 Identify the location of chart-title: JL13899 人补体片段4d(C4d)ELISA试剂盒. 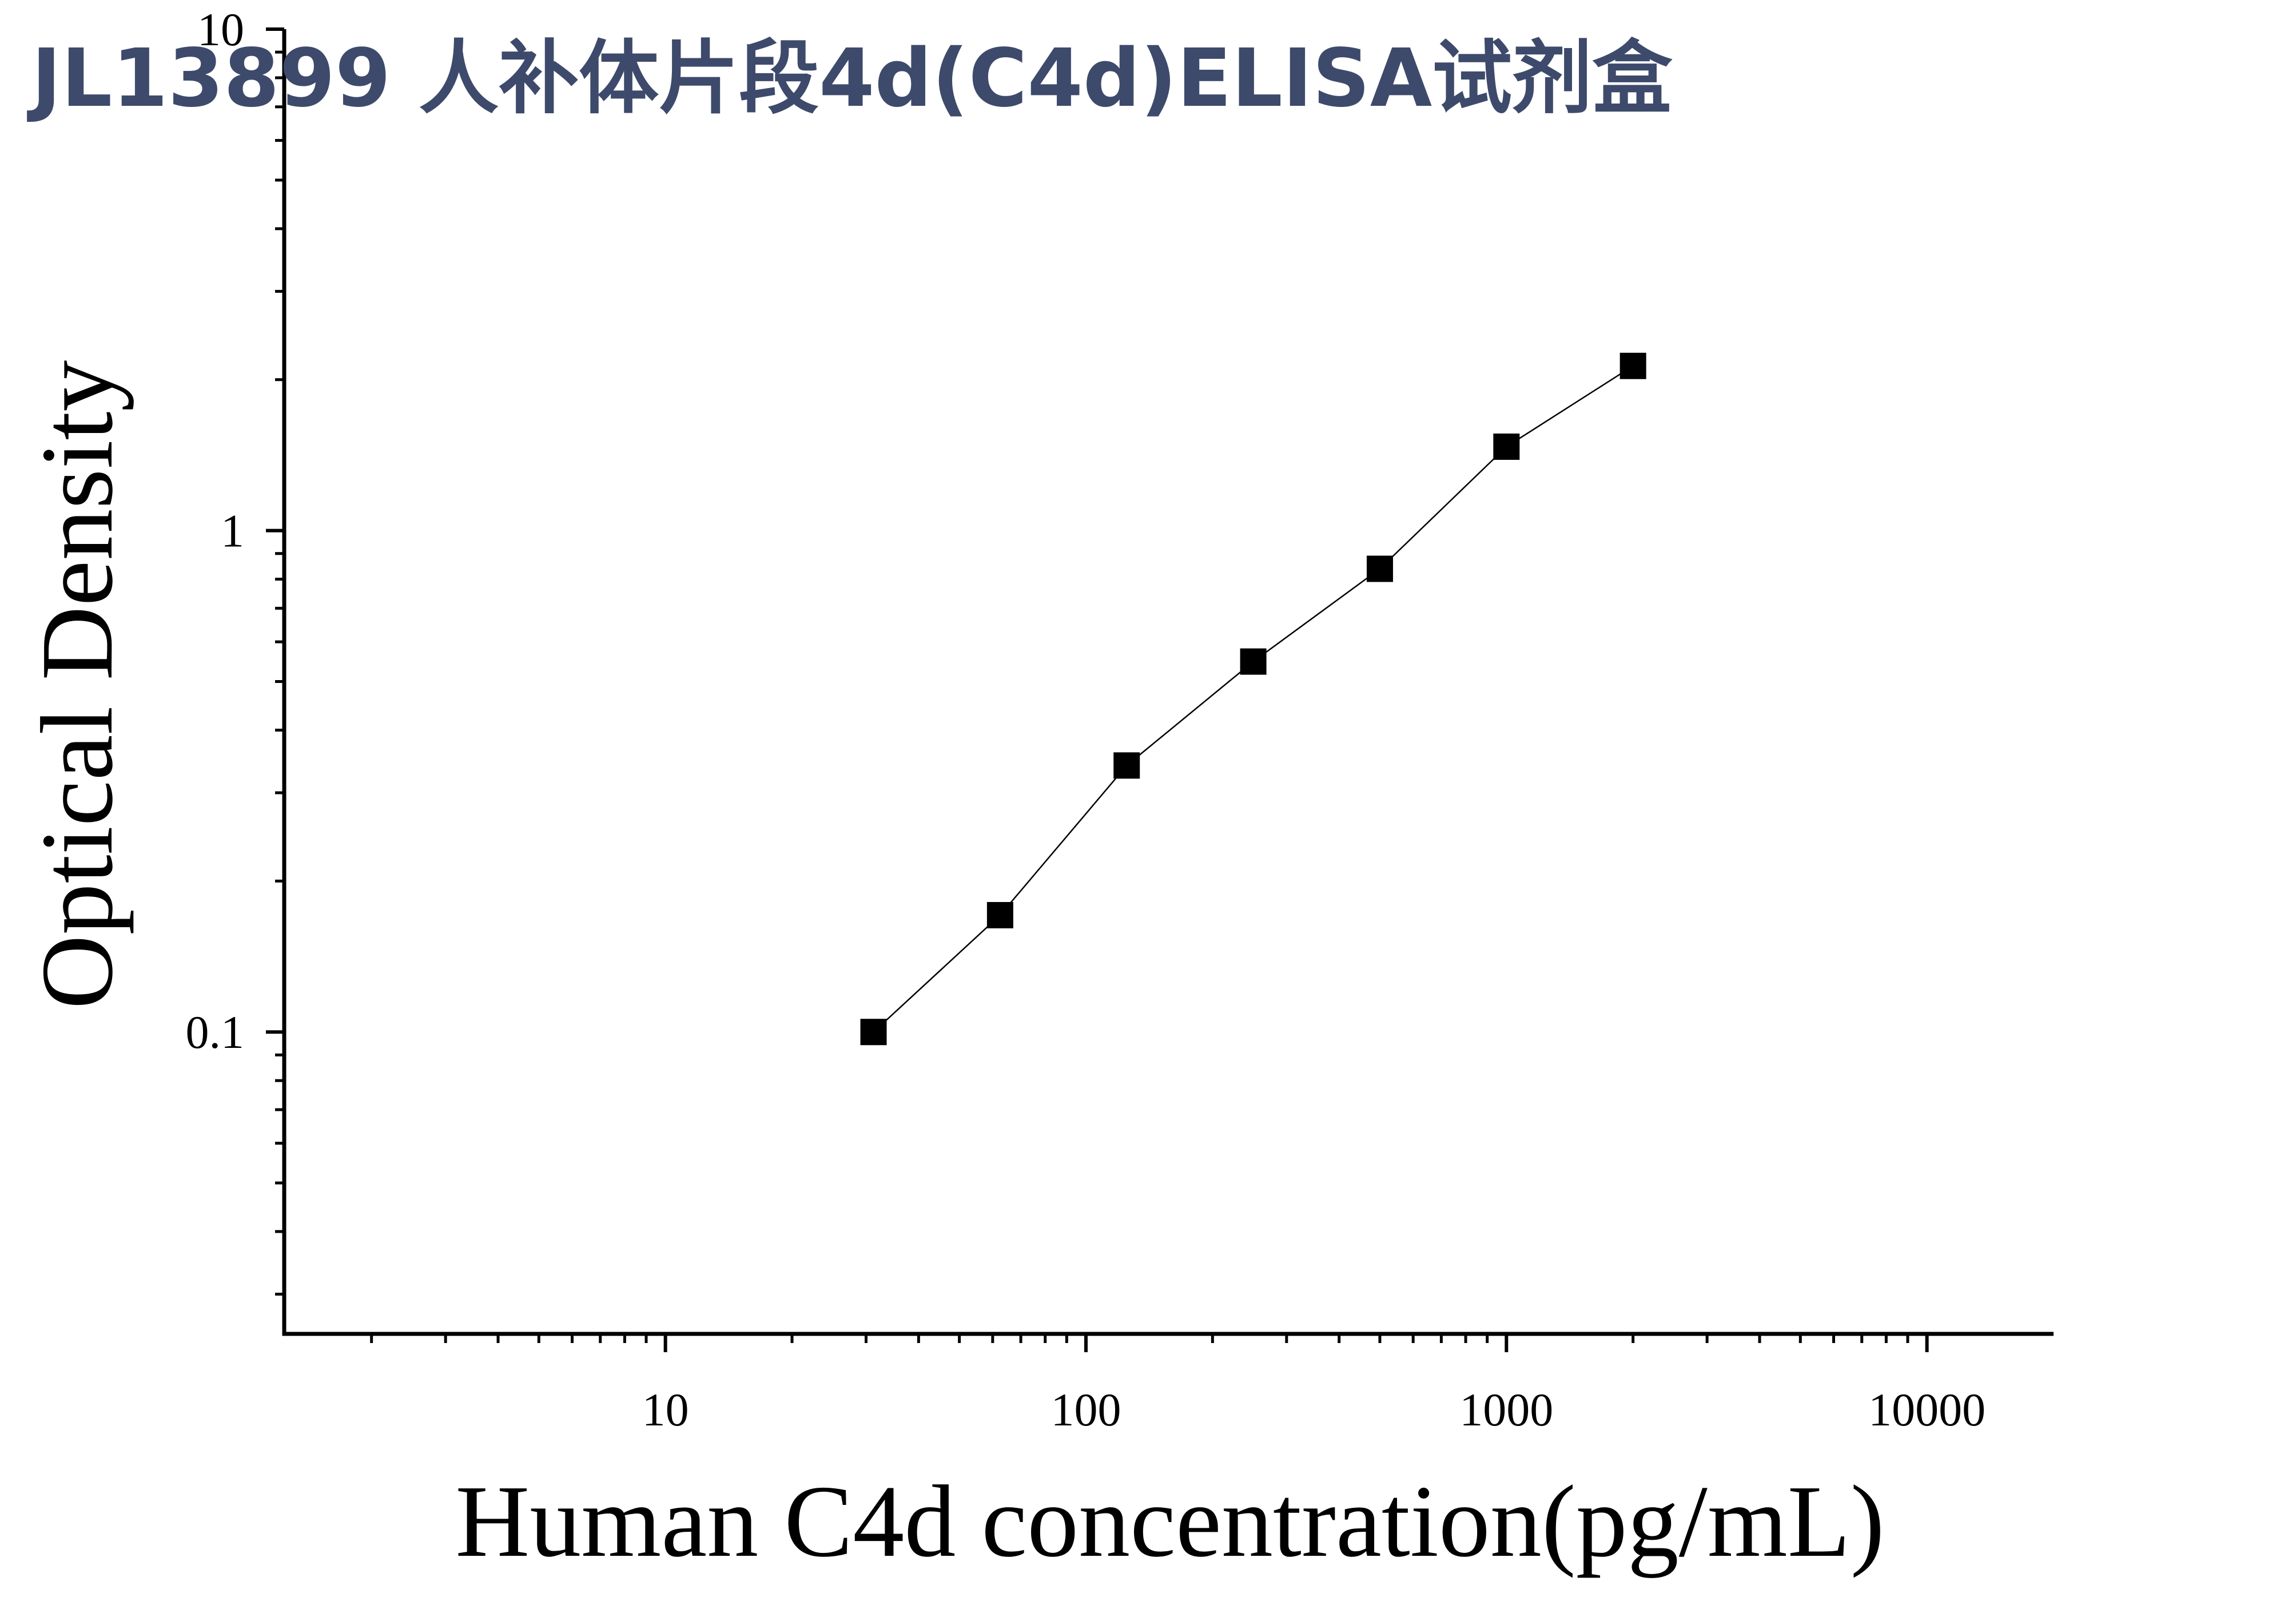
(850, 78).